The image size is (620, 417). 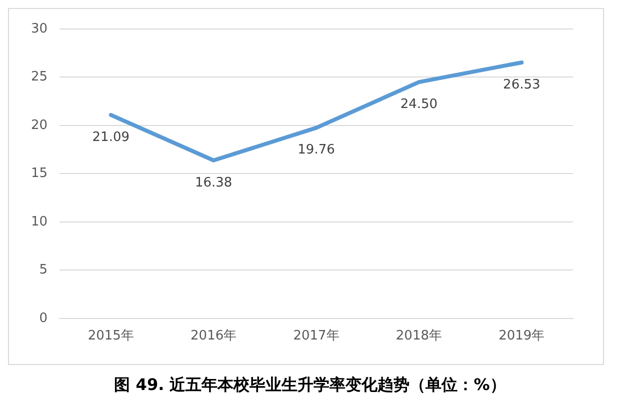 What do you see at coordinates (43, 270) in the screenshot?
I see `y-tick-label: 5` at bounding box center [43, 270].